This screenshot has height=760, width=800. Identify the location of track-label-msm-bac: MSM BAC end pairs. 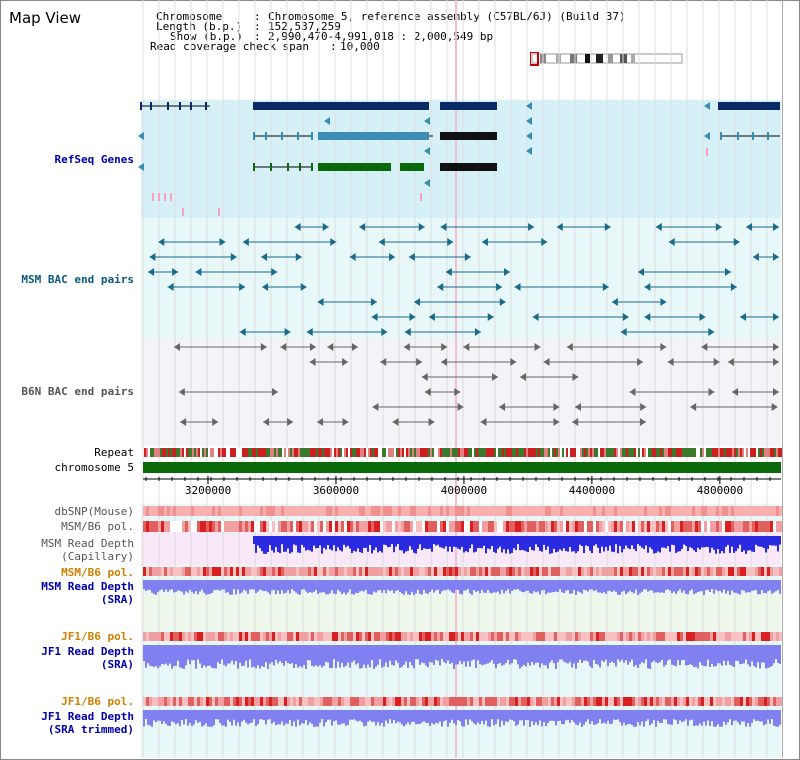
(77, 279).